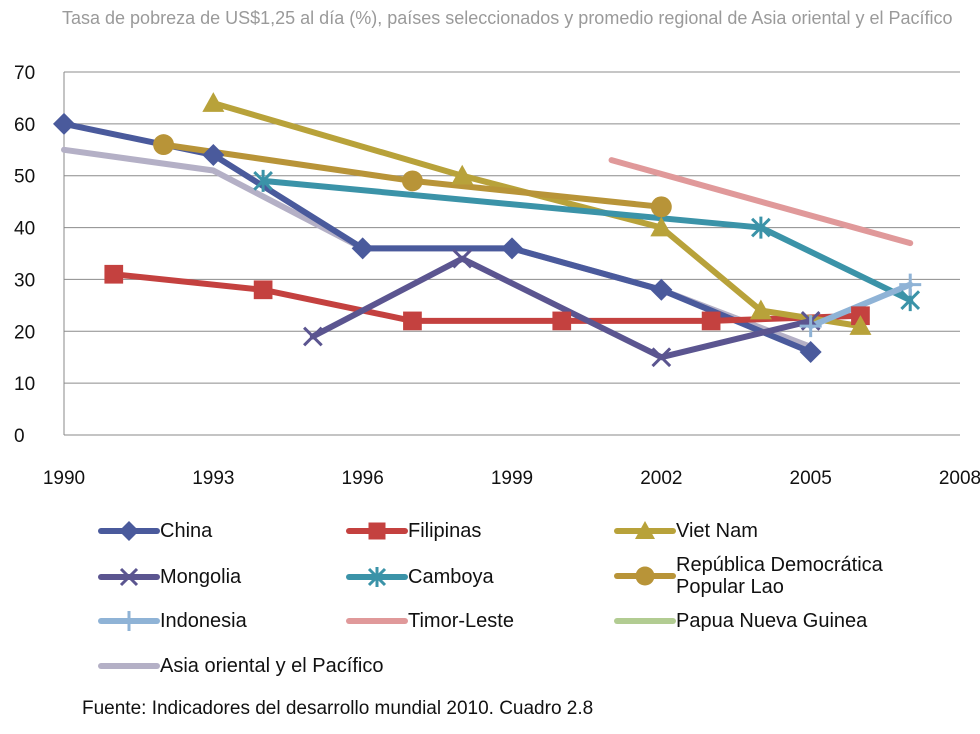  I want to click on x-tick-label: 1996, so click(363, 478).